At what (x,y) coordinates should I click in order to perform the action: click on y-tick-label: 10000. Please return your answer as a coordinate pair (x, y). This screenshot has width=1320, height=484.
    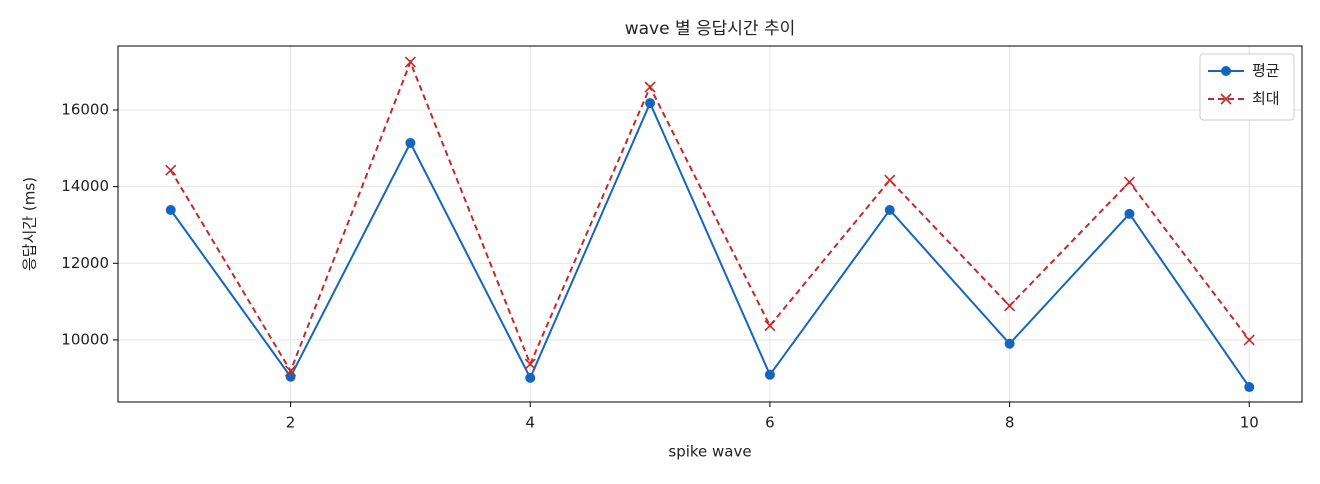
    Looking at the image, I should click on (85, 339).